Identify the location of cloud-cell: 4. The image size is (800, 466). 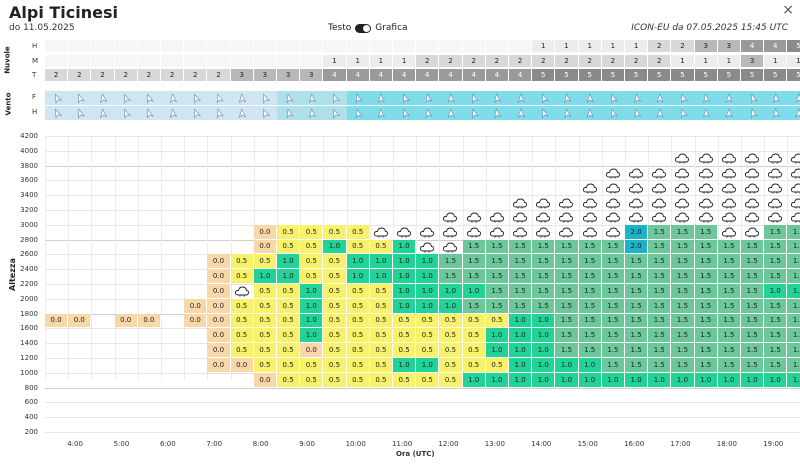
(752, 46).